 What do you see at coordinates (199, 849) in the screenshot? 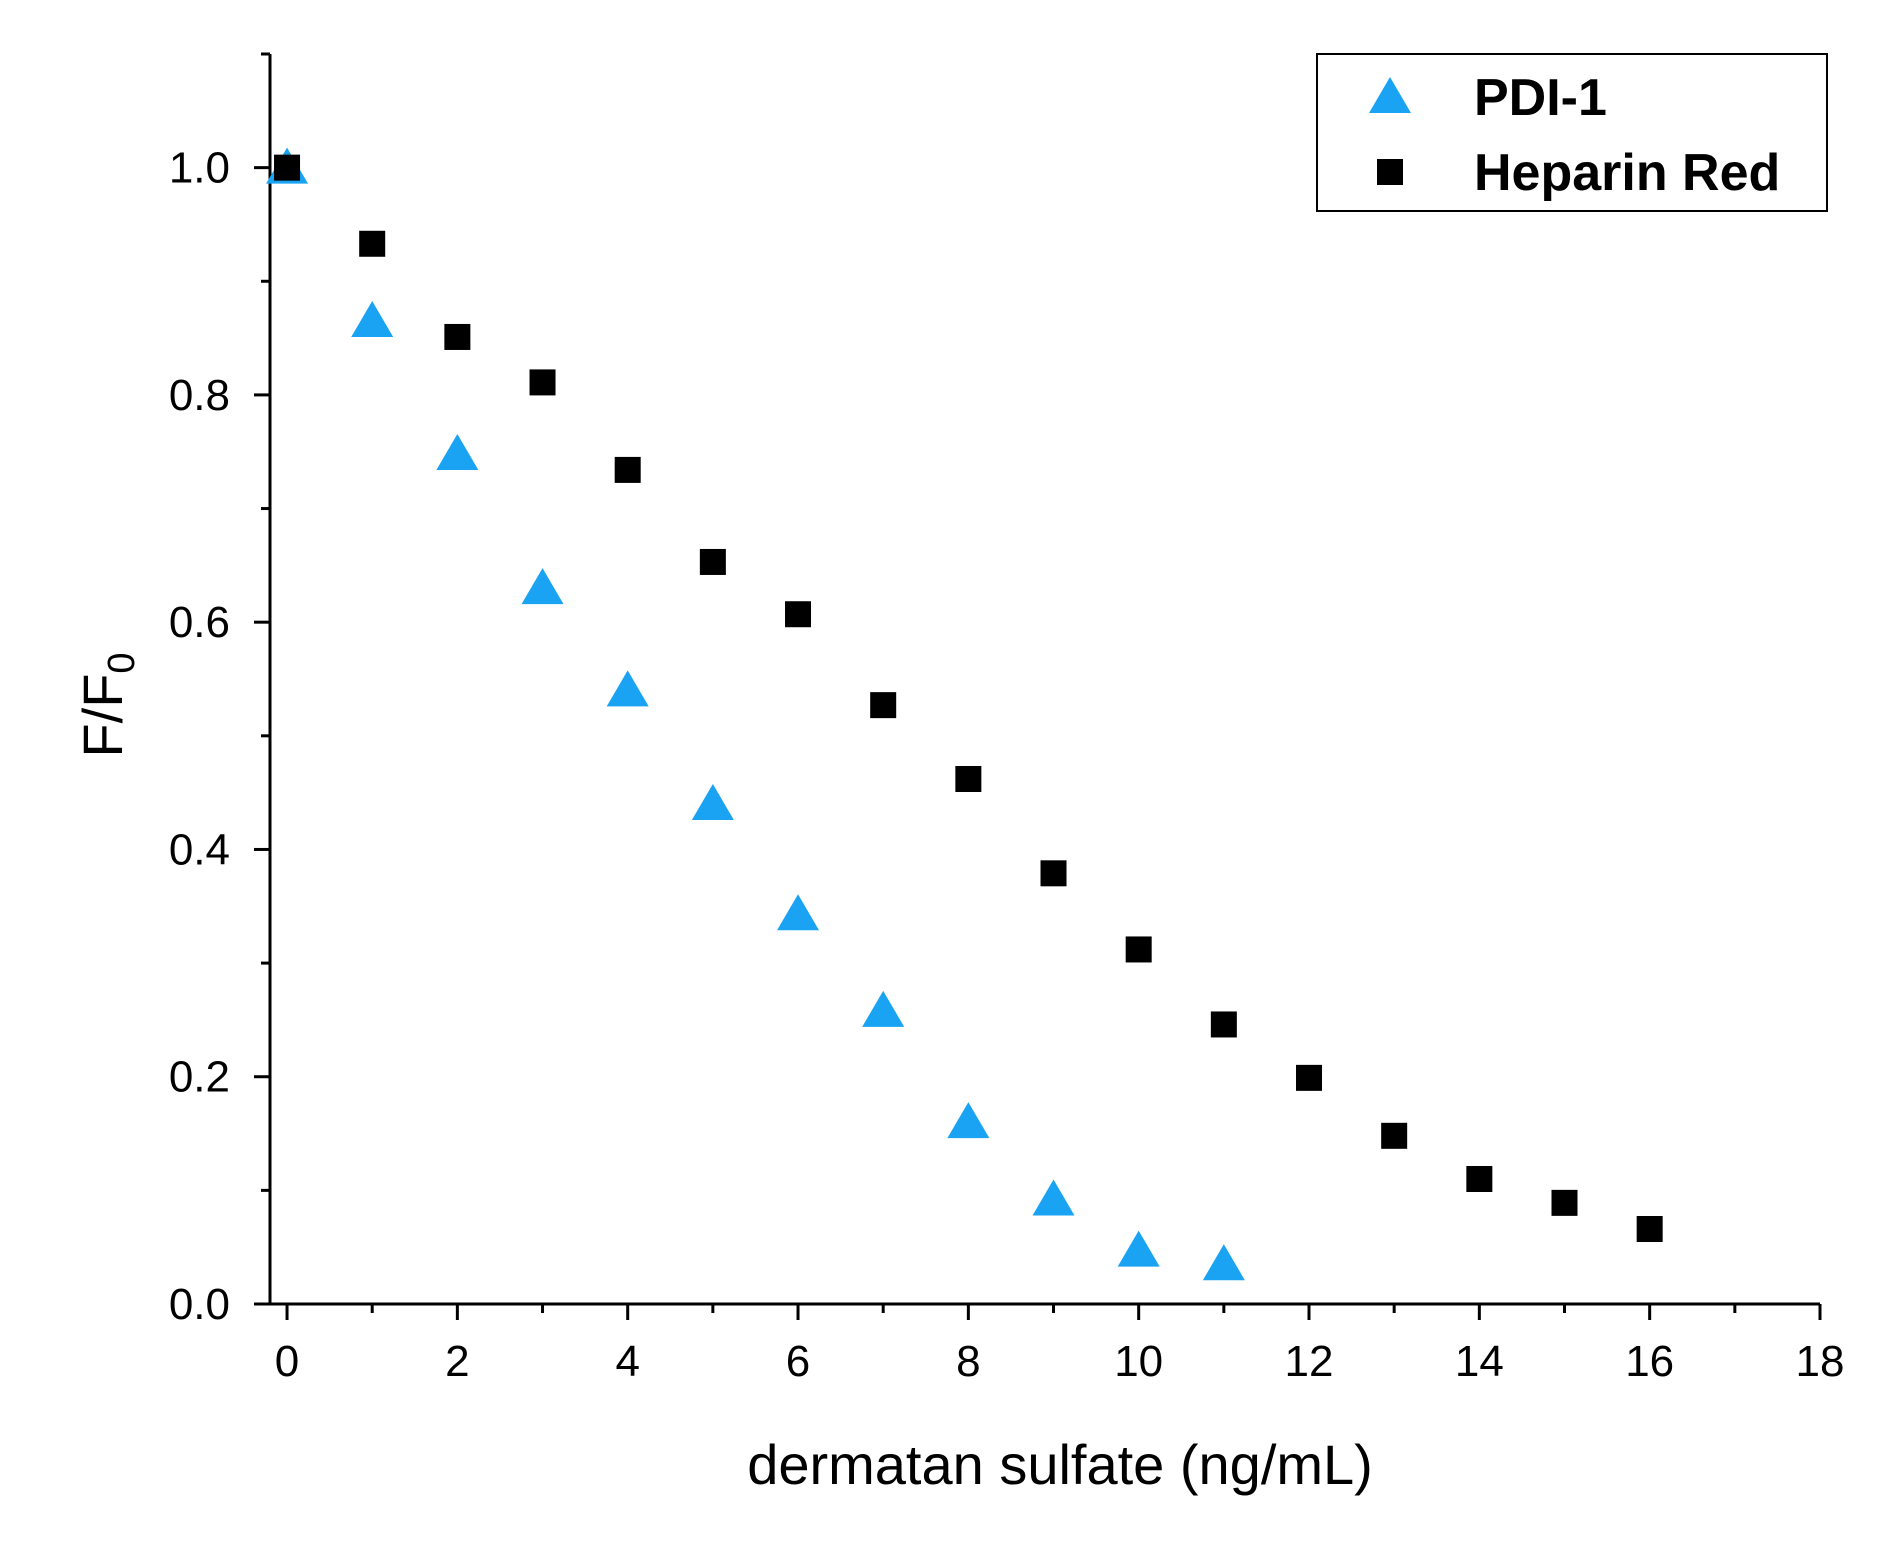
I see `y-tick-label: 0.4` at bounding box center [199, 849].